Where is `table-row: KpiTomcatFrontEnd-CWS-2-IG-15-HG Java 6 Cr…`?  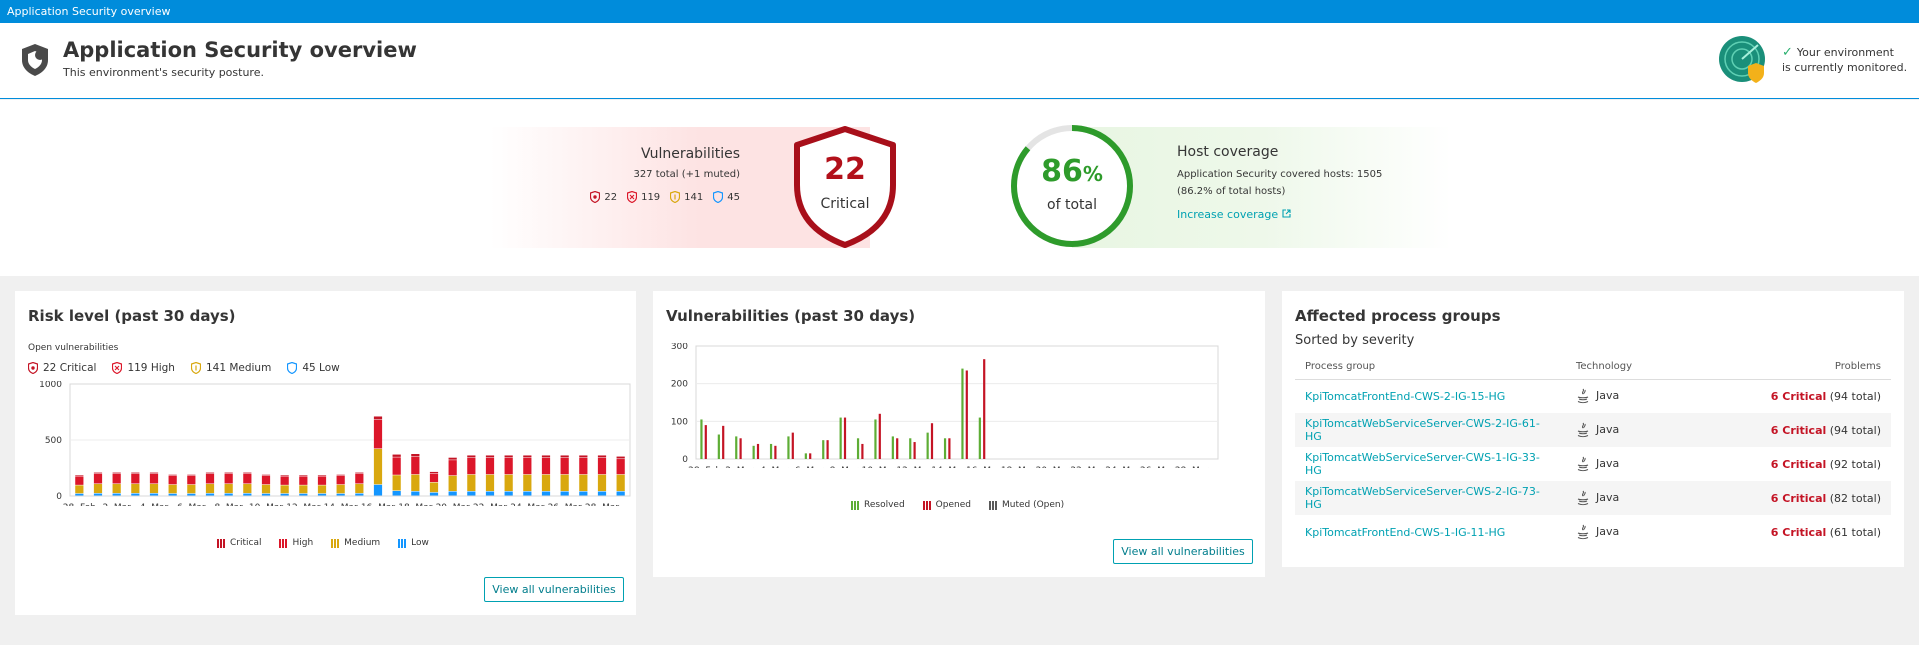
table-row: KpiTomcatFrontEnd-CWS-2-IG-15-HG Java 6 Cr… is located at coordinates (1593, 396).